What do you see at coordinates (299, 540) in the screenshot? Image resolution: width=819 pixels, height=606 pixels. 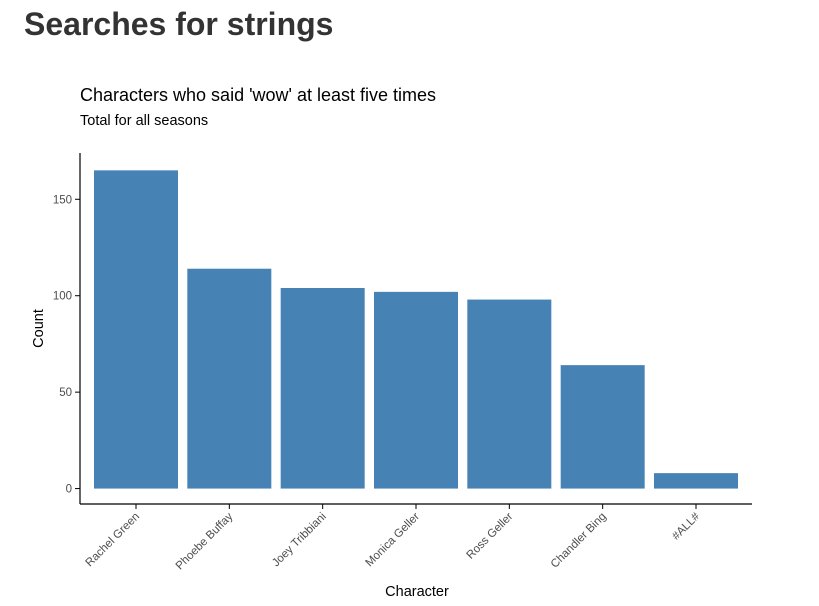 I see `x-tick-label: Joey Tribbiani` at bounding box center [299, 540].